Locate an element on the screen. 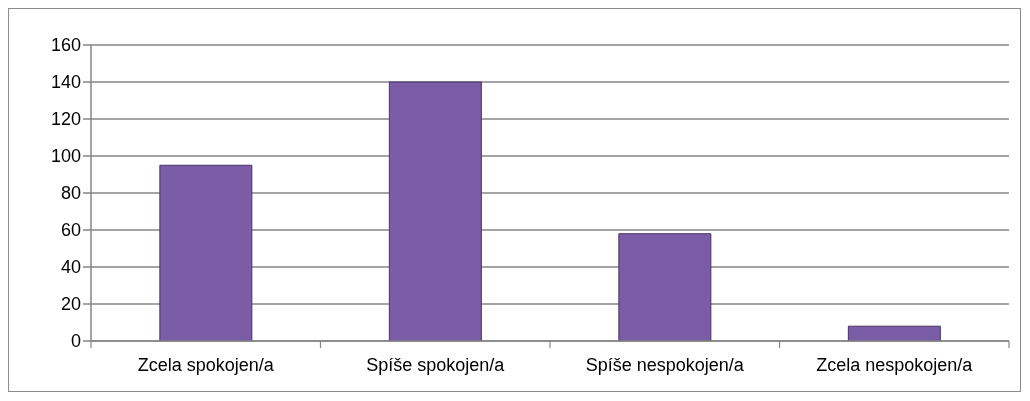 This screenshot has width=1030, height=401. y-tick-label: 0 is located at coordinates (75, 341).